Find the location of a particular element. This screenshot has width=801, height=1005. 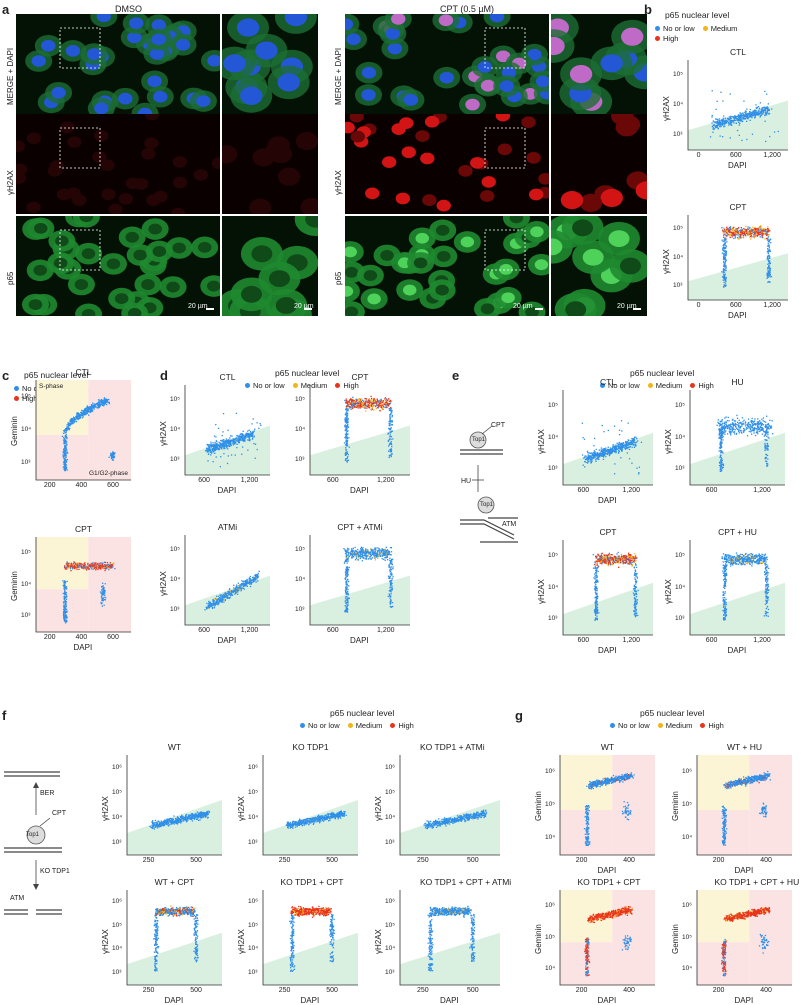

annotation-g1-g2-phase: G1/G2-phase is located at coordinates (109, 473).